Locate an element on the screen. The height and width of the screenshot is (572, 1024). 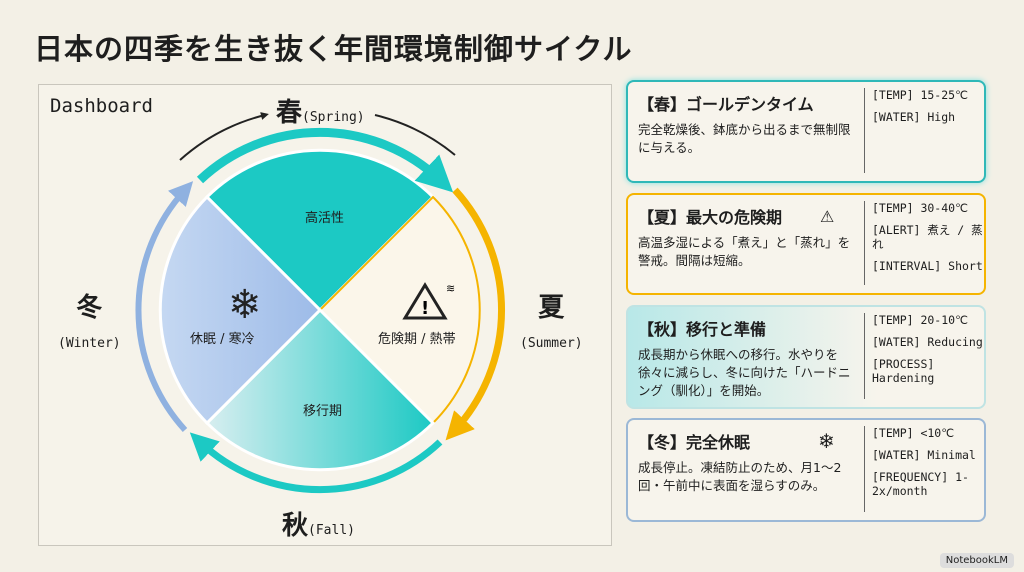
watermark: NotebookLM is located at coordinates (976, 560).